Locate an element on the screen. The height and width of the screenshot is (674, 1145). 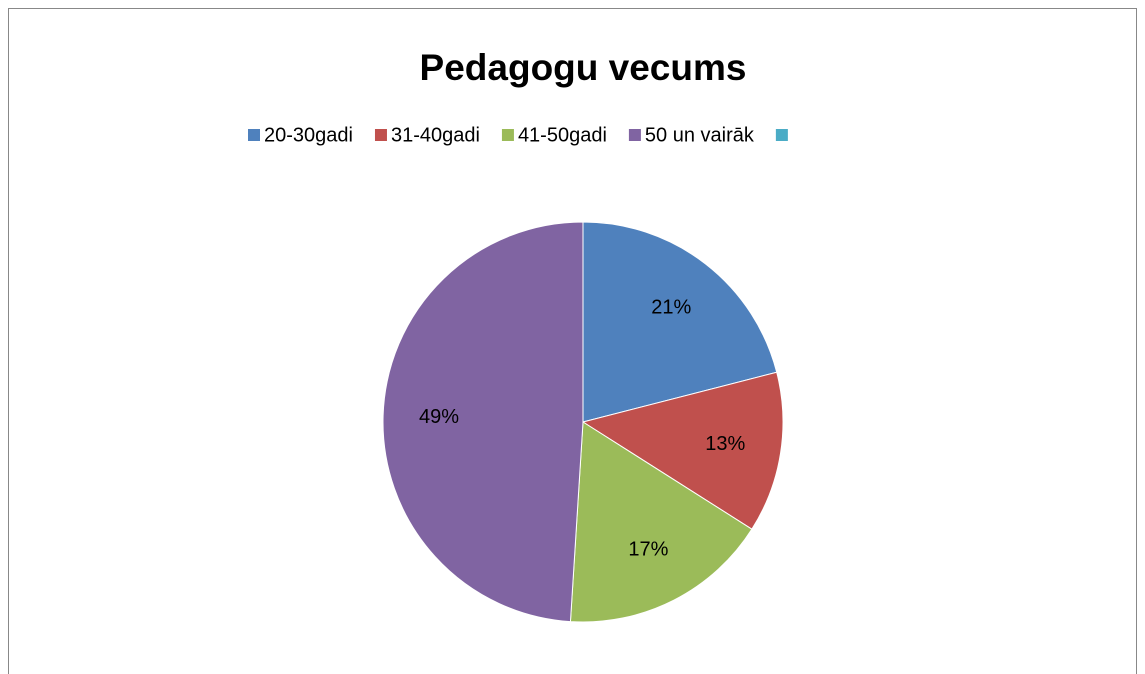
legend-label: 31-40gadi is located at coordinates (435, 135).